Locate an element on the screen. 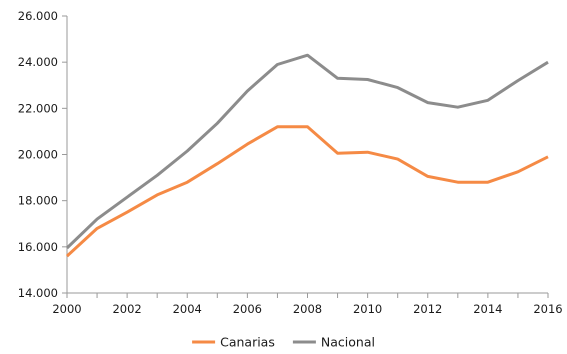 The height and width of the screenshot is (354, 567). legend: Canarias Nacional is located at coordinates (283, 342).